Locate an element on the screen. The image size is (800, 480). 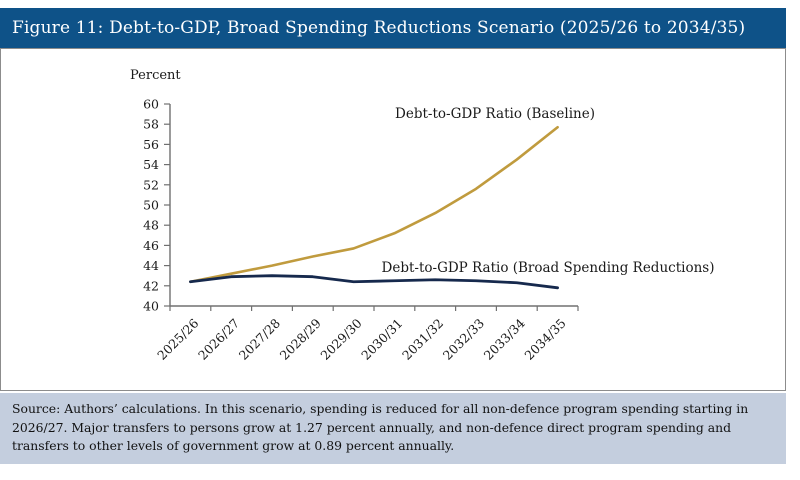
svg-text: 40 is located at coordinates (151, 306).